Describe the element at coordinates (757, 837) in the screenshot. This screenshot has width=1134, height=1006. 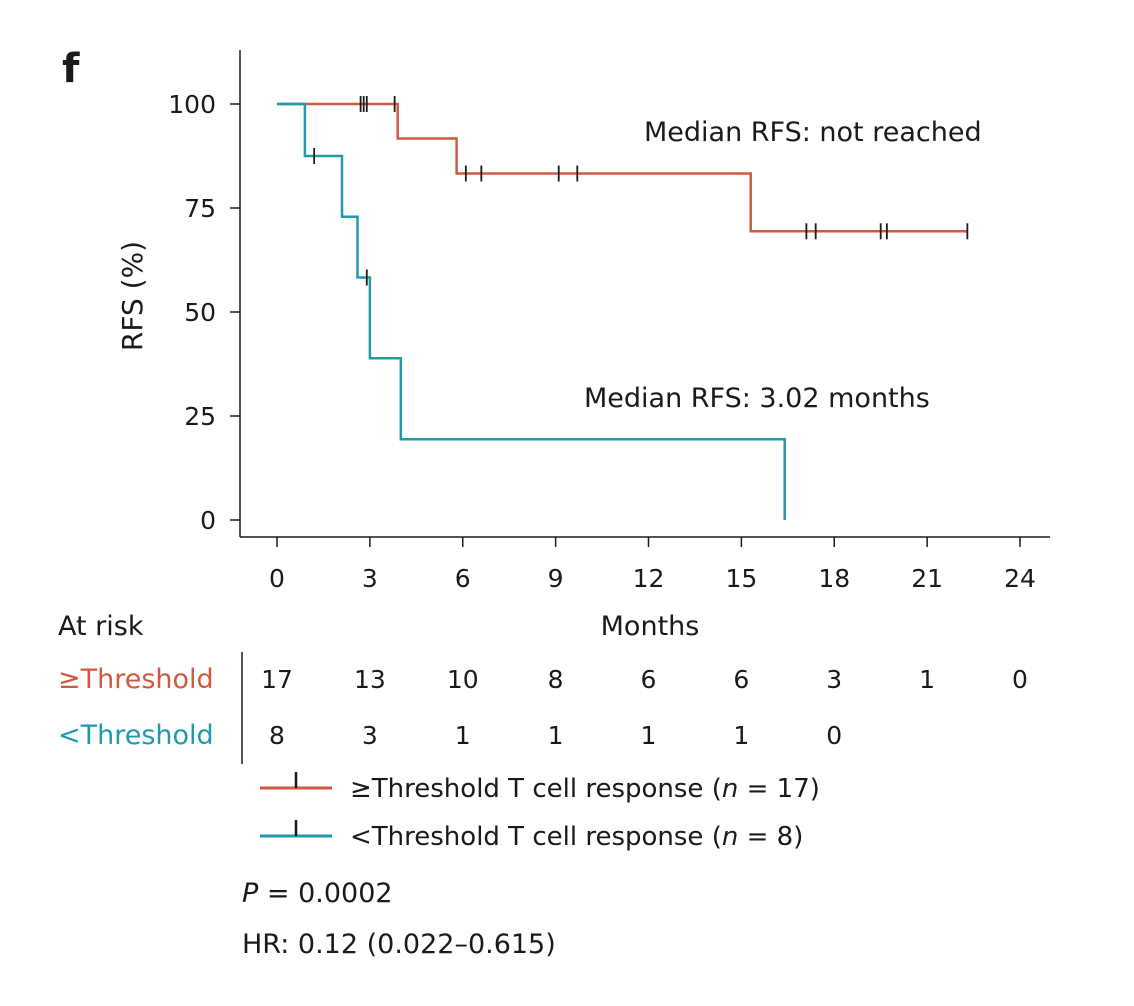
I see `legend-n-eq-2: =` at that location.